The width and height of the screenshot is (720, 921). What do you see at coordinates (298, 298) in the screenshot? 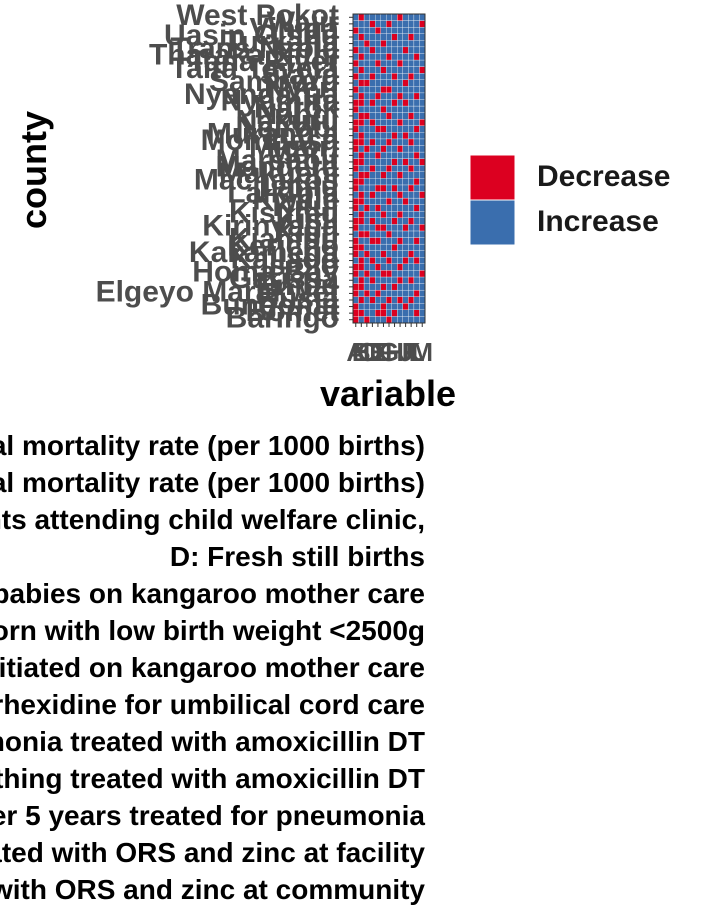
I see `y-tick-label: Busia` at bounding box center [298, 298].